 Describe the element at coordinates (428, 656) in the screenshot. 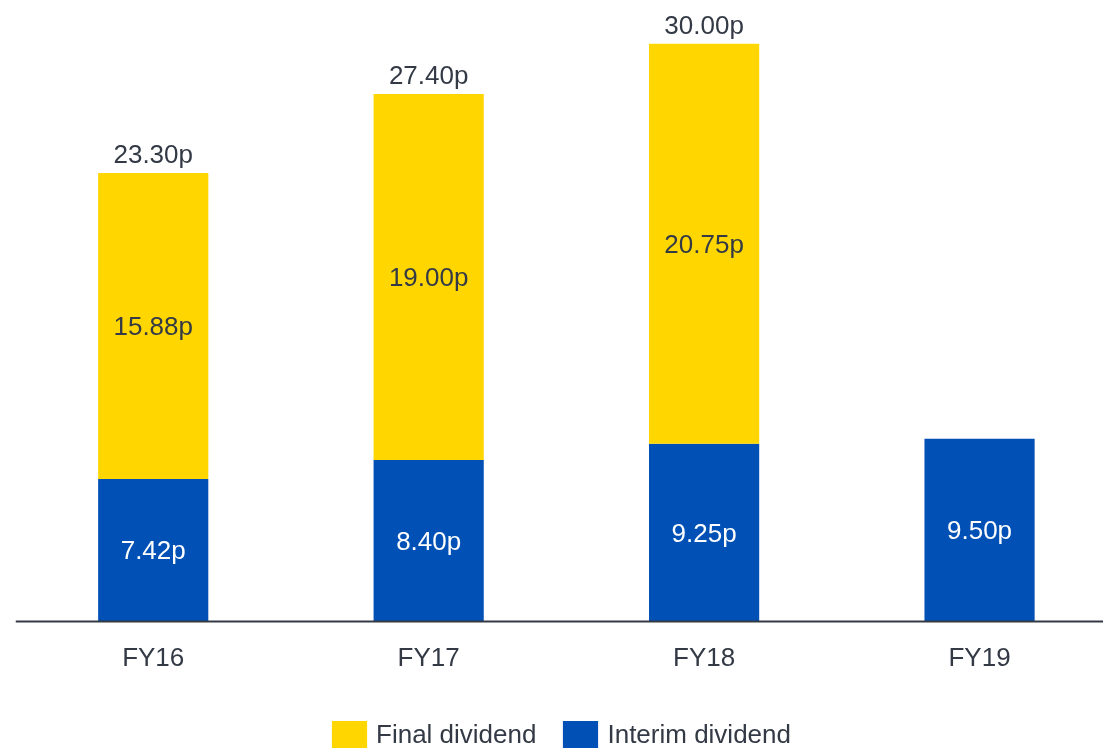

I see `x-tick-label: FY17` at that location.